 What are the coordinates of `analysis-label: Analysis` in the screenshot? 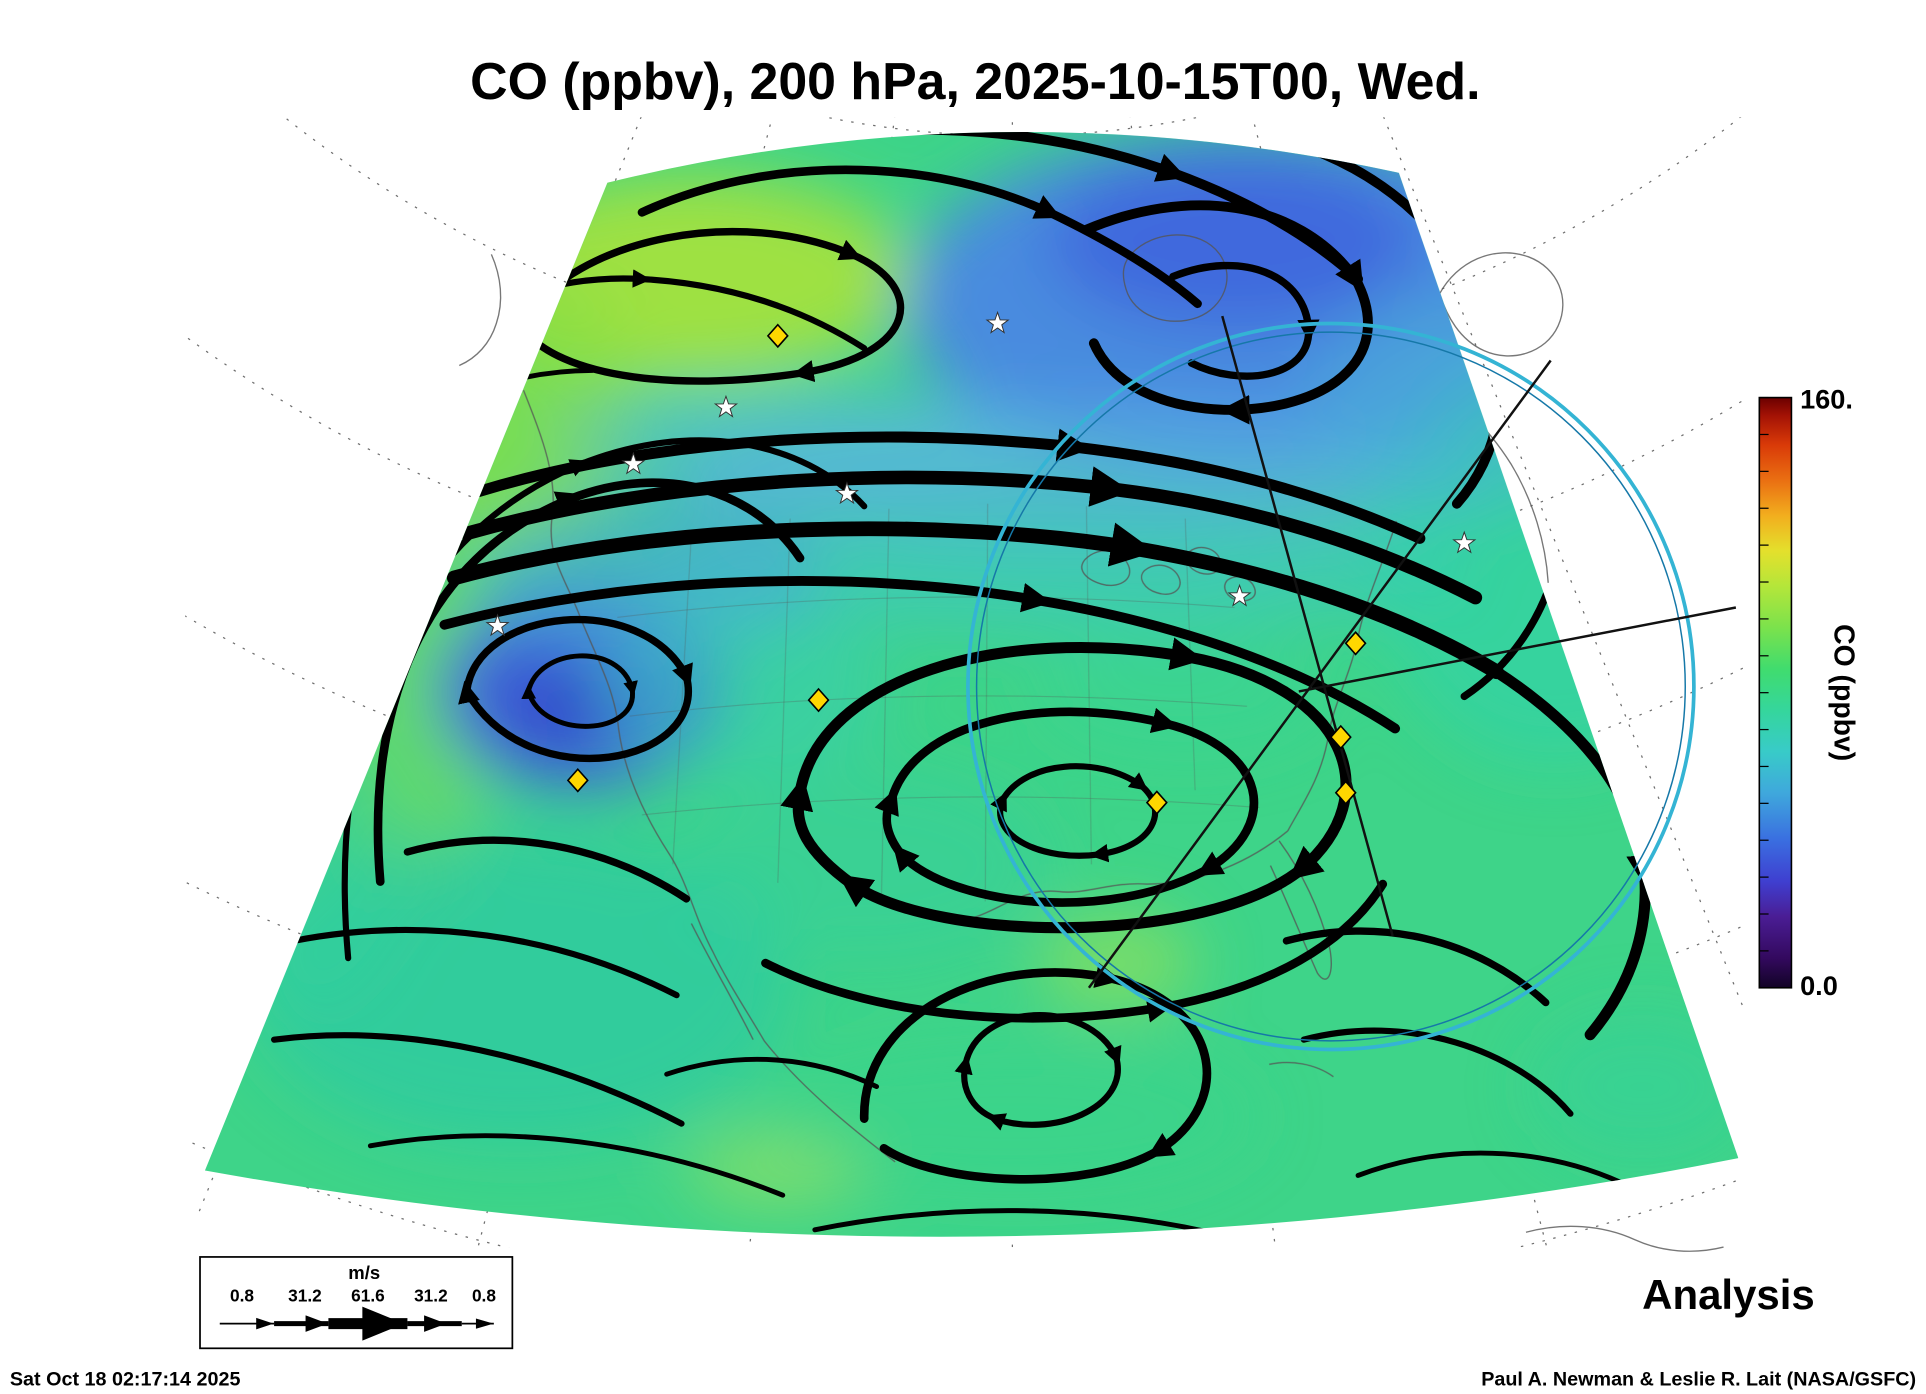 It's located at (1728, 1294).